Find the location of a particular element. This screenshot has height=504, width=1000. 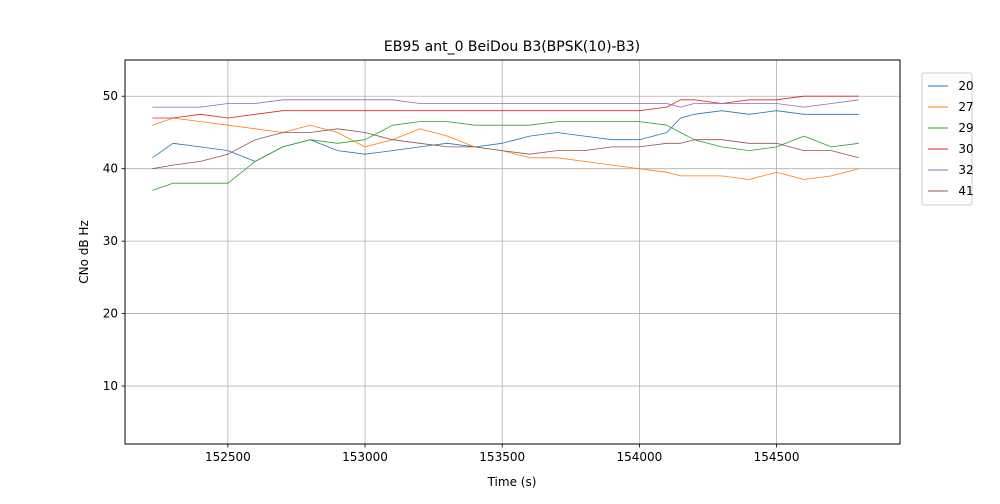

y-axis-label: CNo dB Hz is located at coordinates (84, 252).